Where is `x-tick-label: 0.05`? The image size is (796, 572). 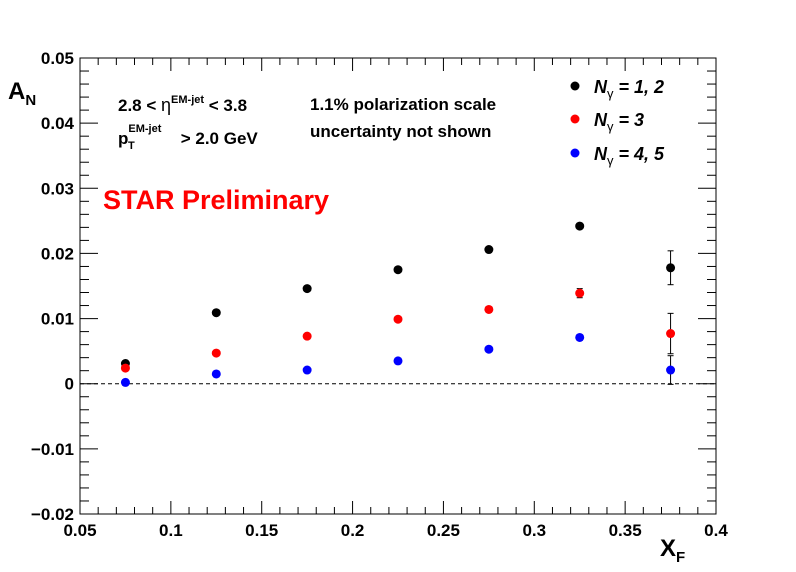 x-tick-label: 0.05 is located at coordinates (79, 530).